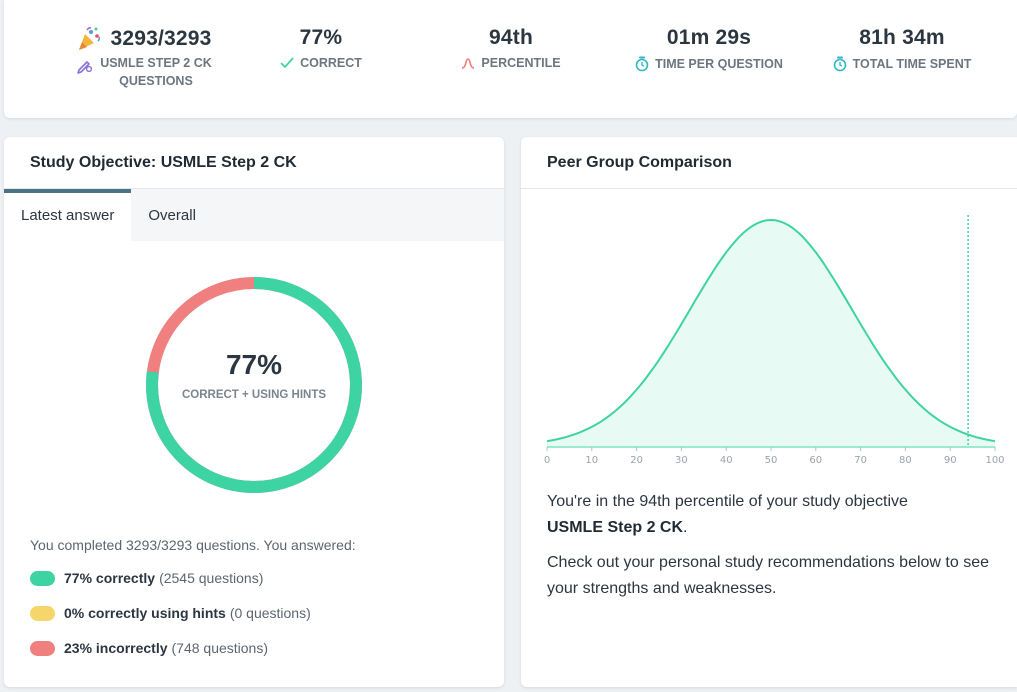 This screenshot has height=692, width=1017. Describe the element at coordinates (254, 163) in the screenshot. I see `study-objective-title: Study Objective: USMLE Step 2 CK` at that location.